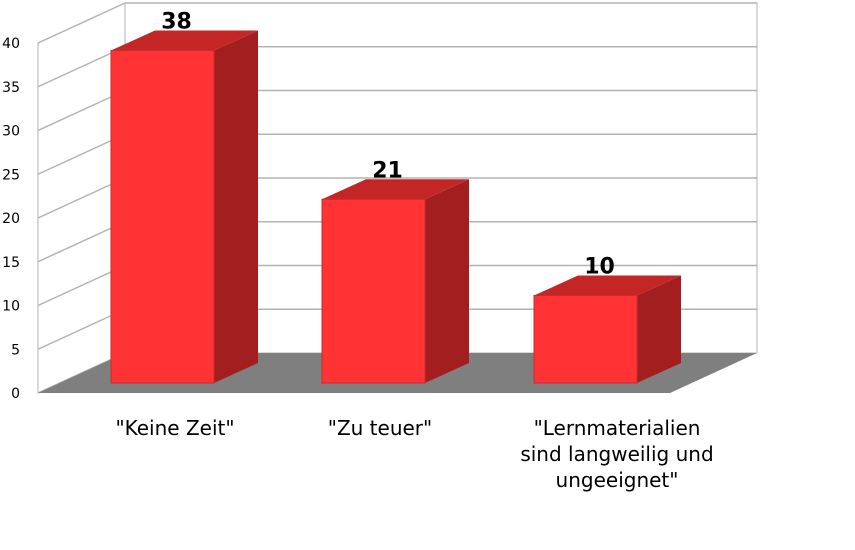 The width and height of the screenshot is (855, 550). What do you see at coordinates (11, 88) in the screenshot?
I see `y-tick-label: 35` at bounding box center [11, 88].